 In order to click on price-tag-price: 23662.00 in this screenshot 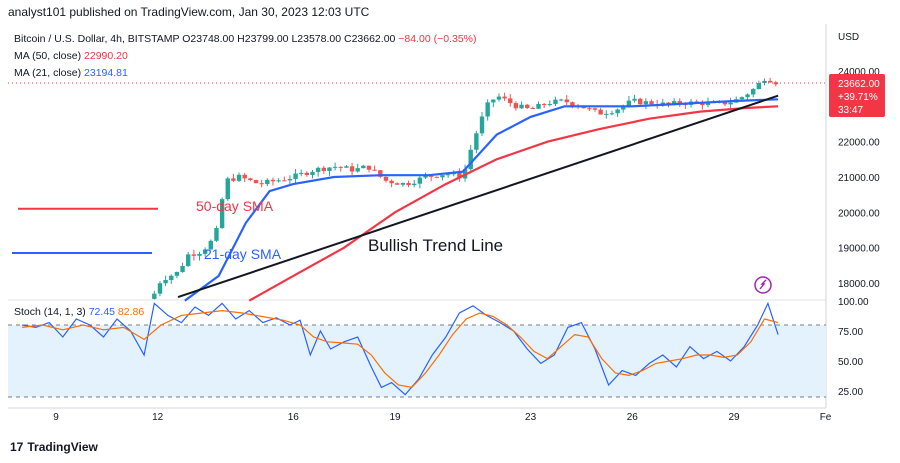, I will do `click(859, 84)`.